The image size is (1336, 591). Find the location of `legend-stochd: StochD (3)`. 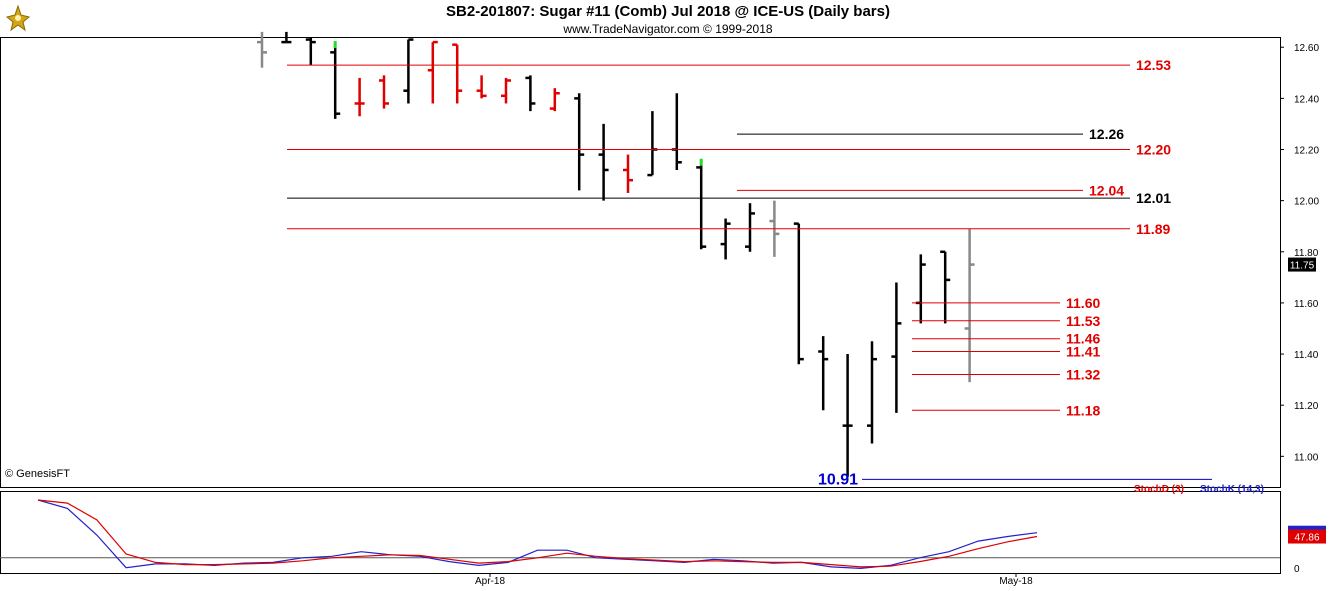

legend-stochd: StochD (3) is located at coordinates (1159, 489).